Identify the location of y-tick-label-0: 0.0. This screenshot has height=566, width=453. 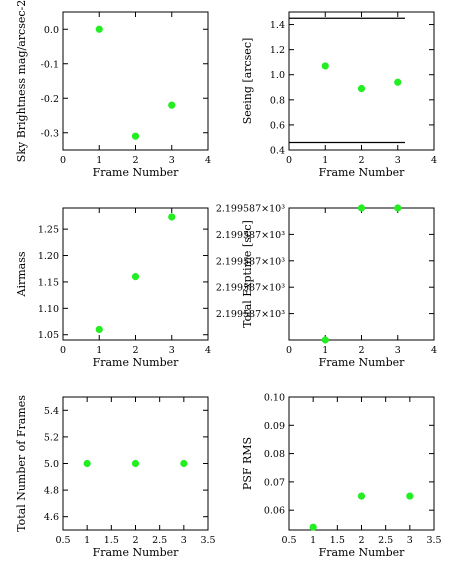
(51, 30).